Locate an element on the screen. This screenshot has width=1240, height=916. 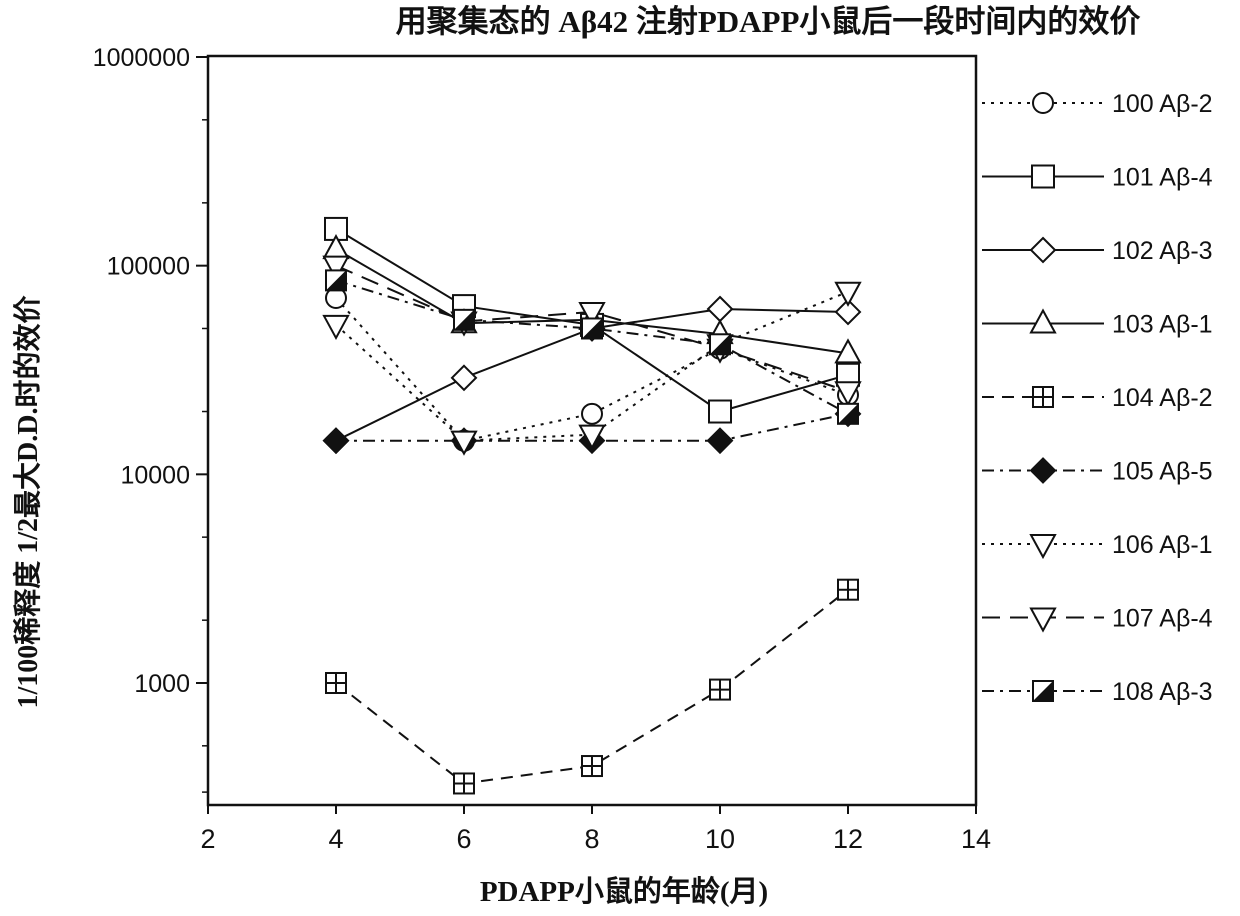
legend-item: 102 Aβ-3 is located at coordinates (1097, 251).